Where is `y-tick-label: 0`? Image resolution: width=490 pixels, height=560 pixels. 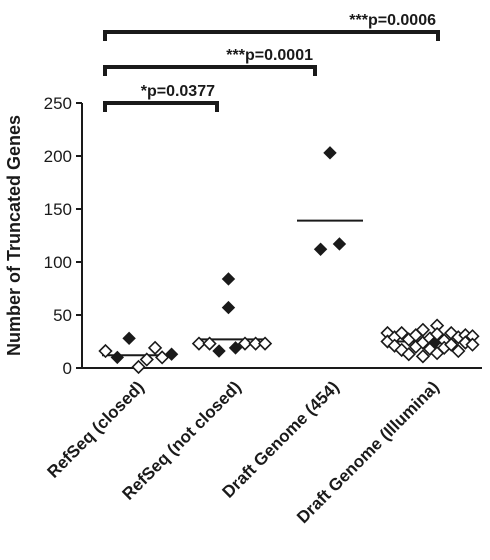 y-tick-label: 0 is located at coordinates (67, 368).